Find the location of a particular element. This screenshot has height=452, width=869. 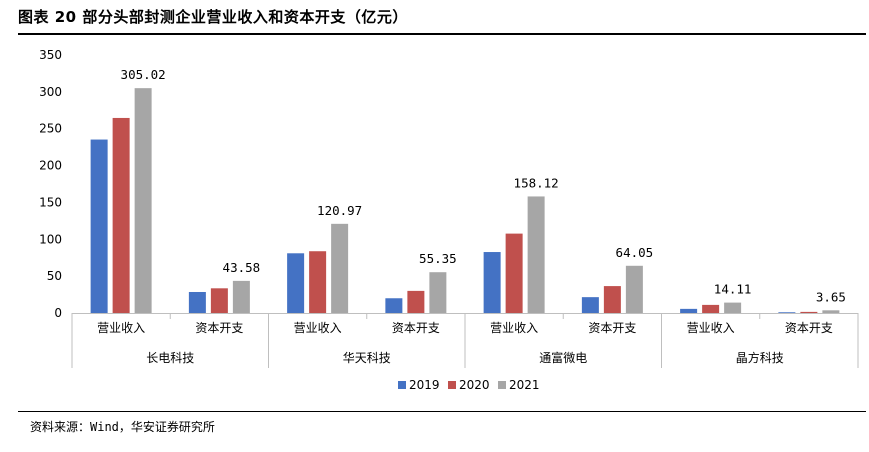

data-label: 14.11 is located at coordinates (733, 289).